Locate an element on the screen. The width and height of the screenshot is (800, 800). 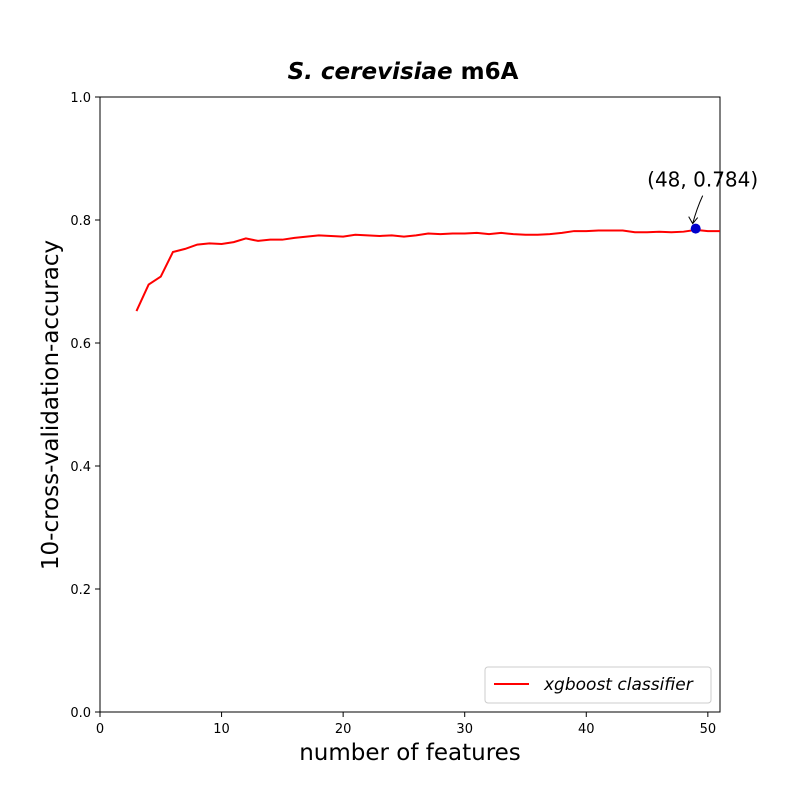
series-line is located at coordinates (427, 270).